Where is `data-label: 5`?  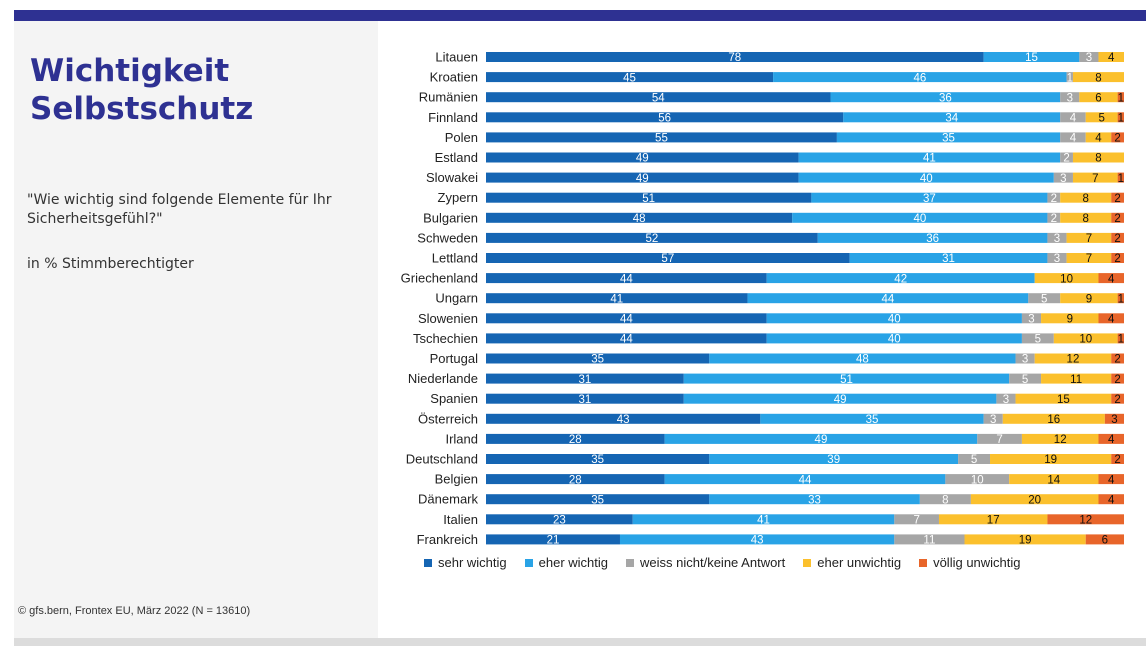 data-label: 5 is located at coordinates (1038, 340).